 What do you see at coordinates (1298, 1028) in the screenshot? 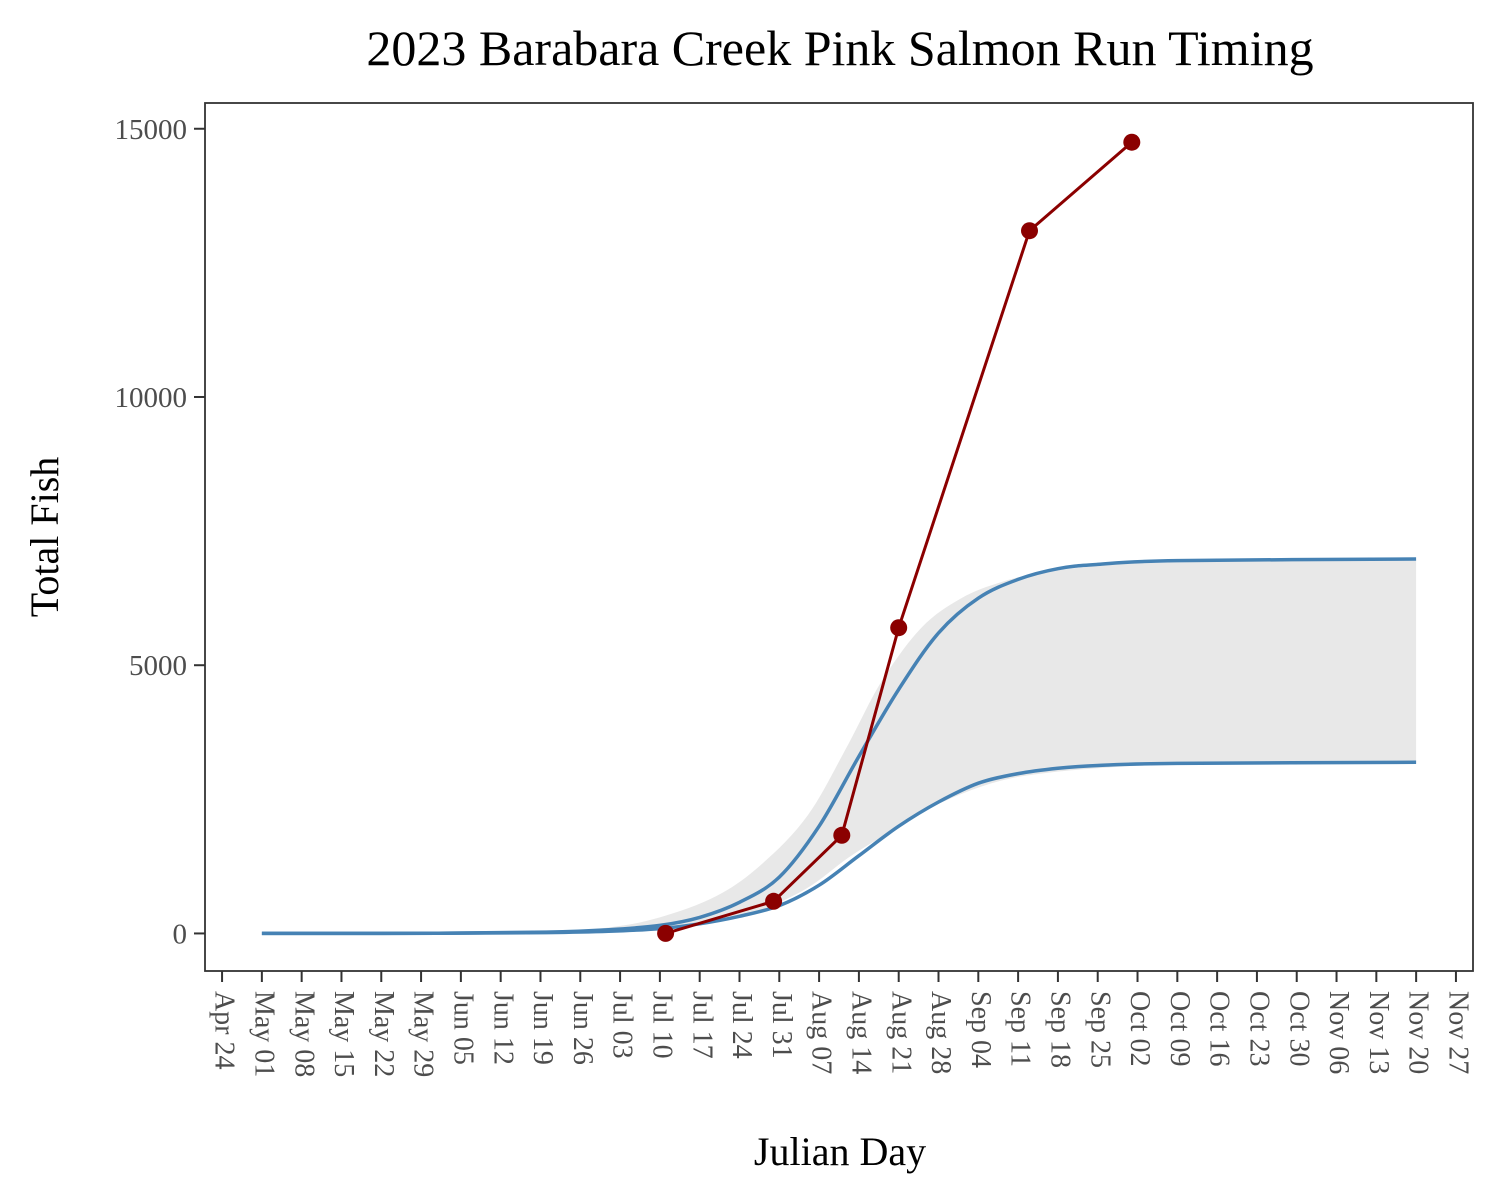
I see `x-tick-label: Oct 30` at bounding box center [1298, 1028].